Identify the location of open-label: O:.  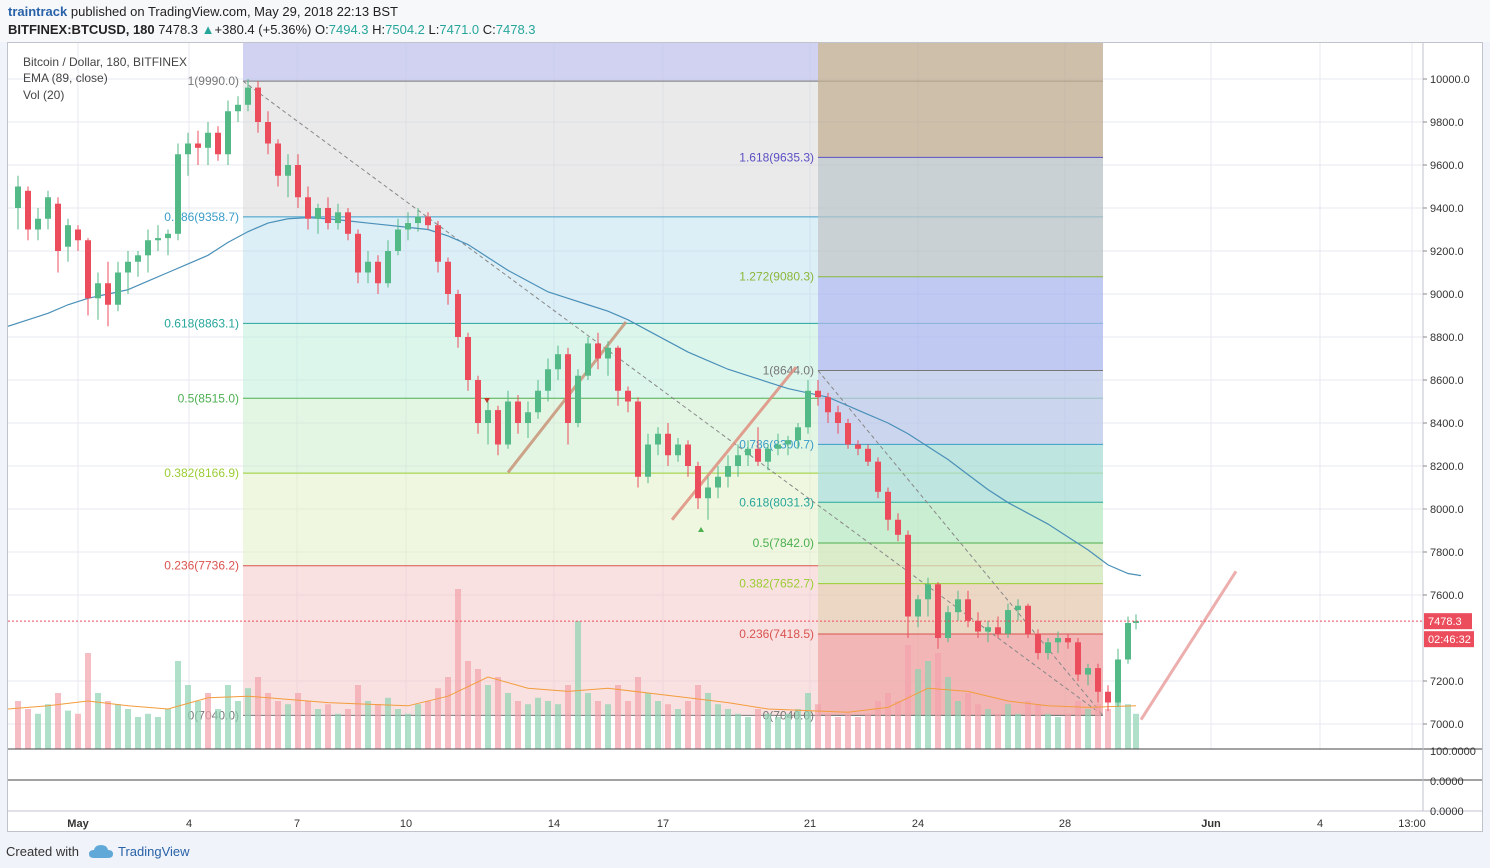
(322, 29).